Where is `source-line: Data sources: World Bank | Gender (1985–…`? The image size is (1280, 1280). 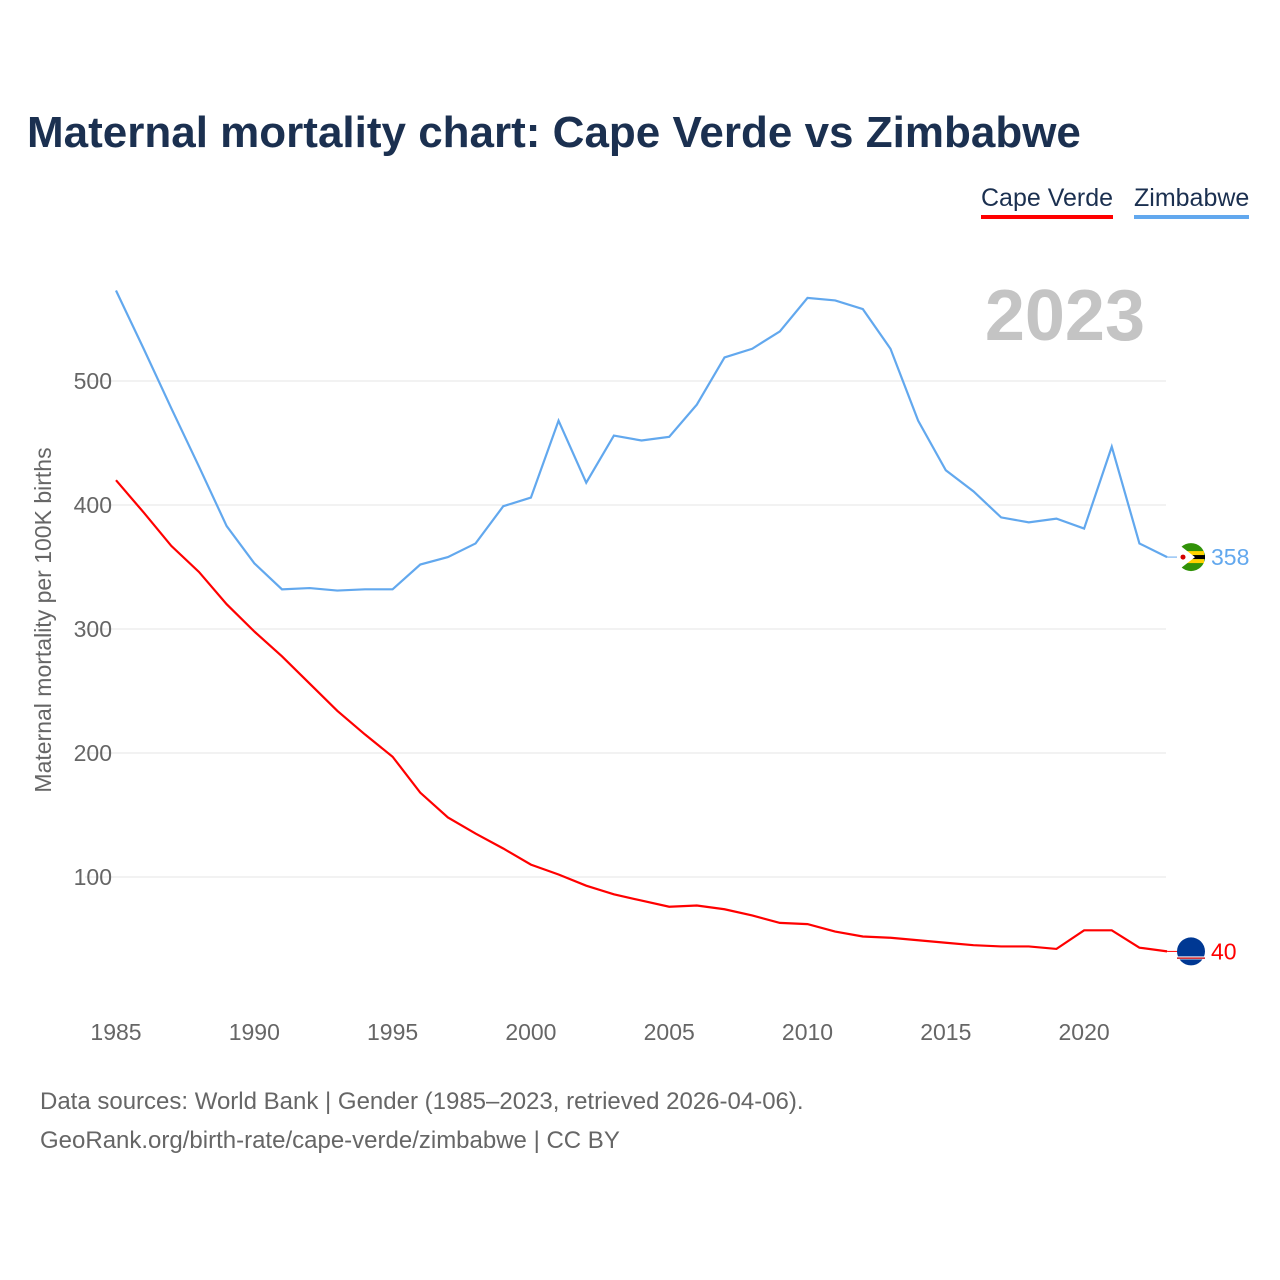
source-line: Data sources: World Bank | Gender (1985–… is located at coordinates (422, 1101).